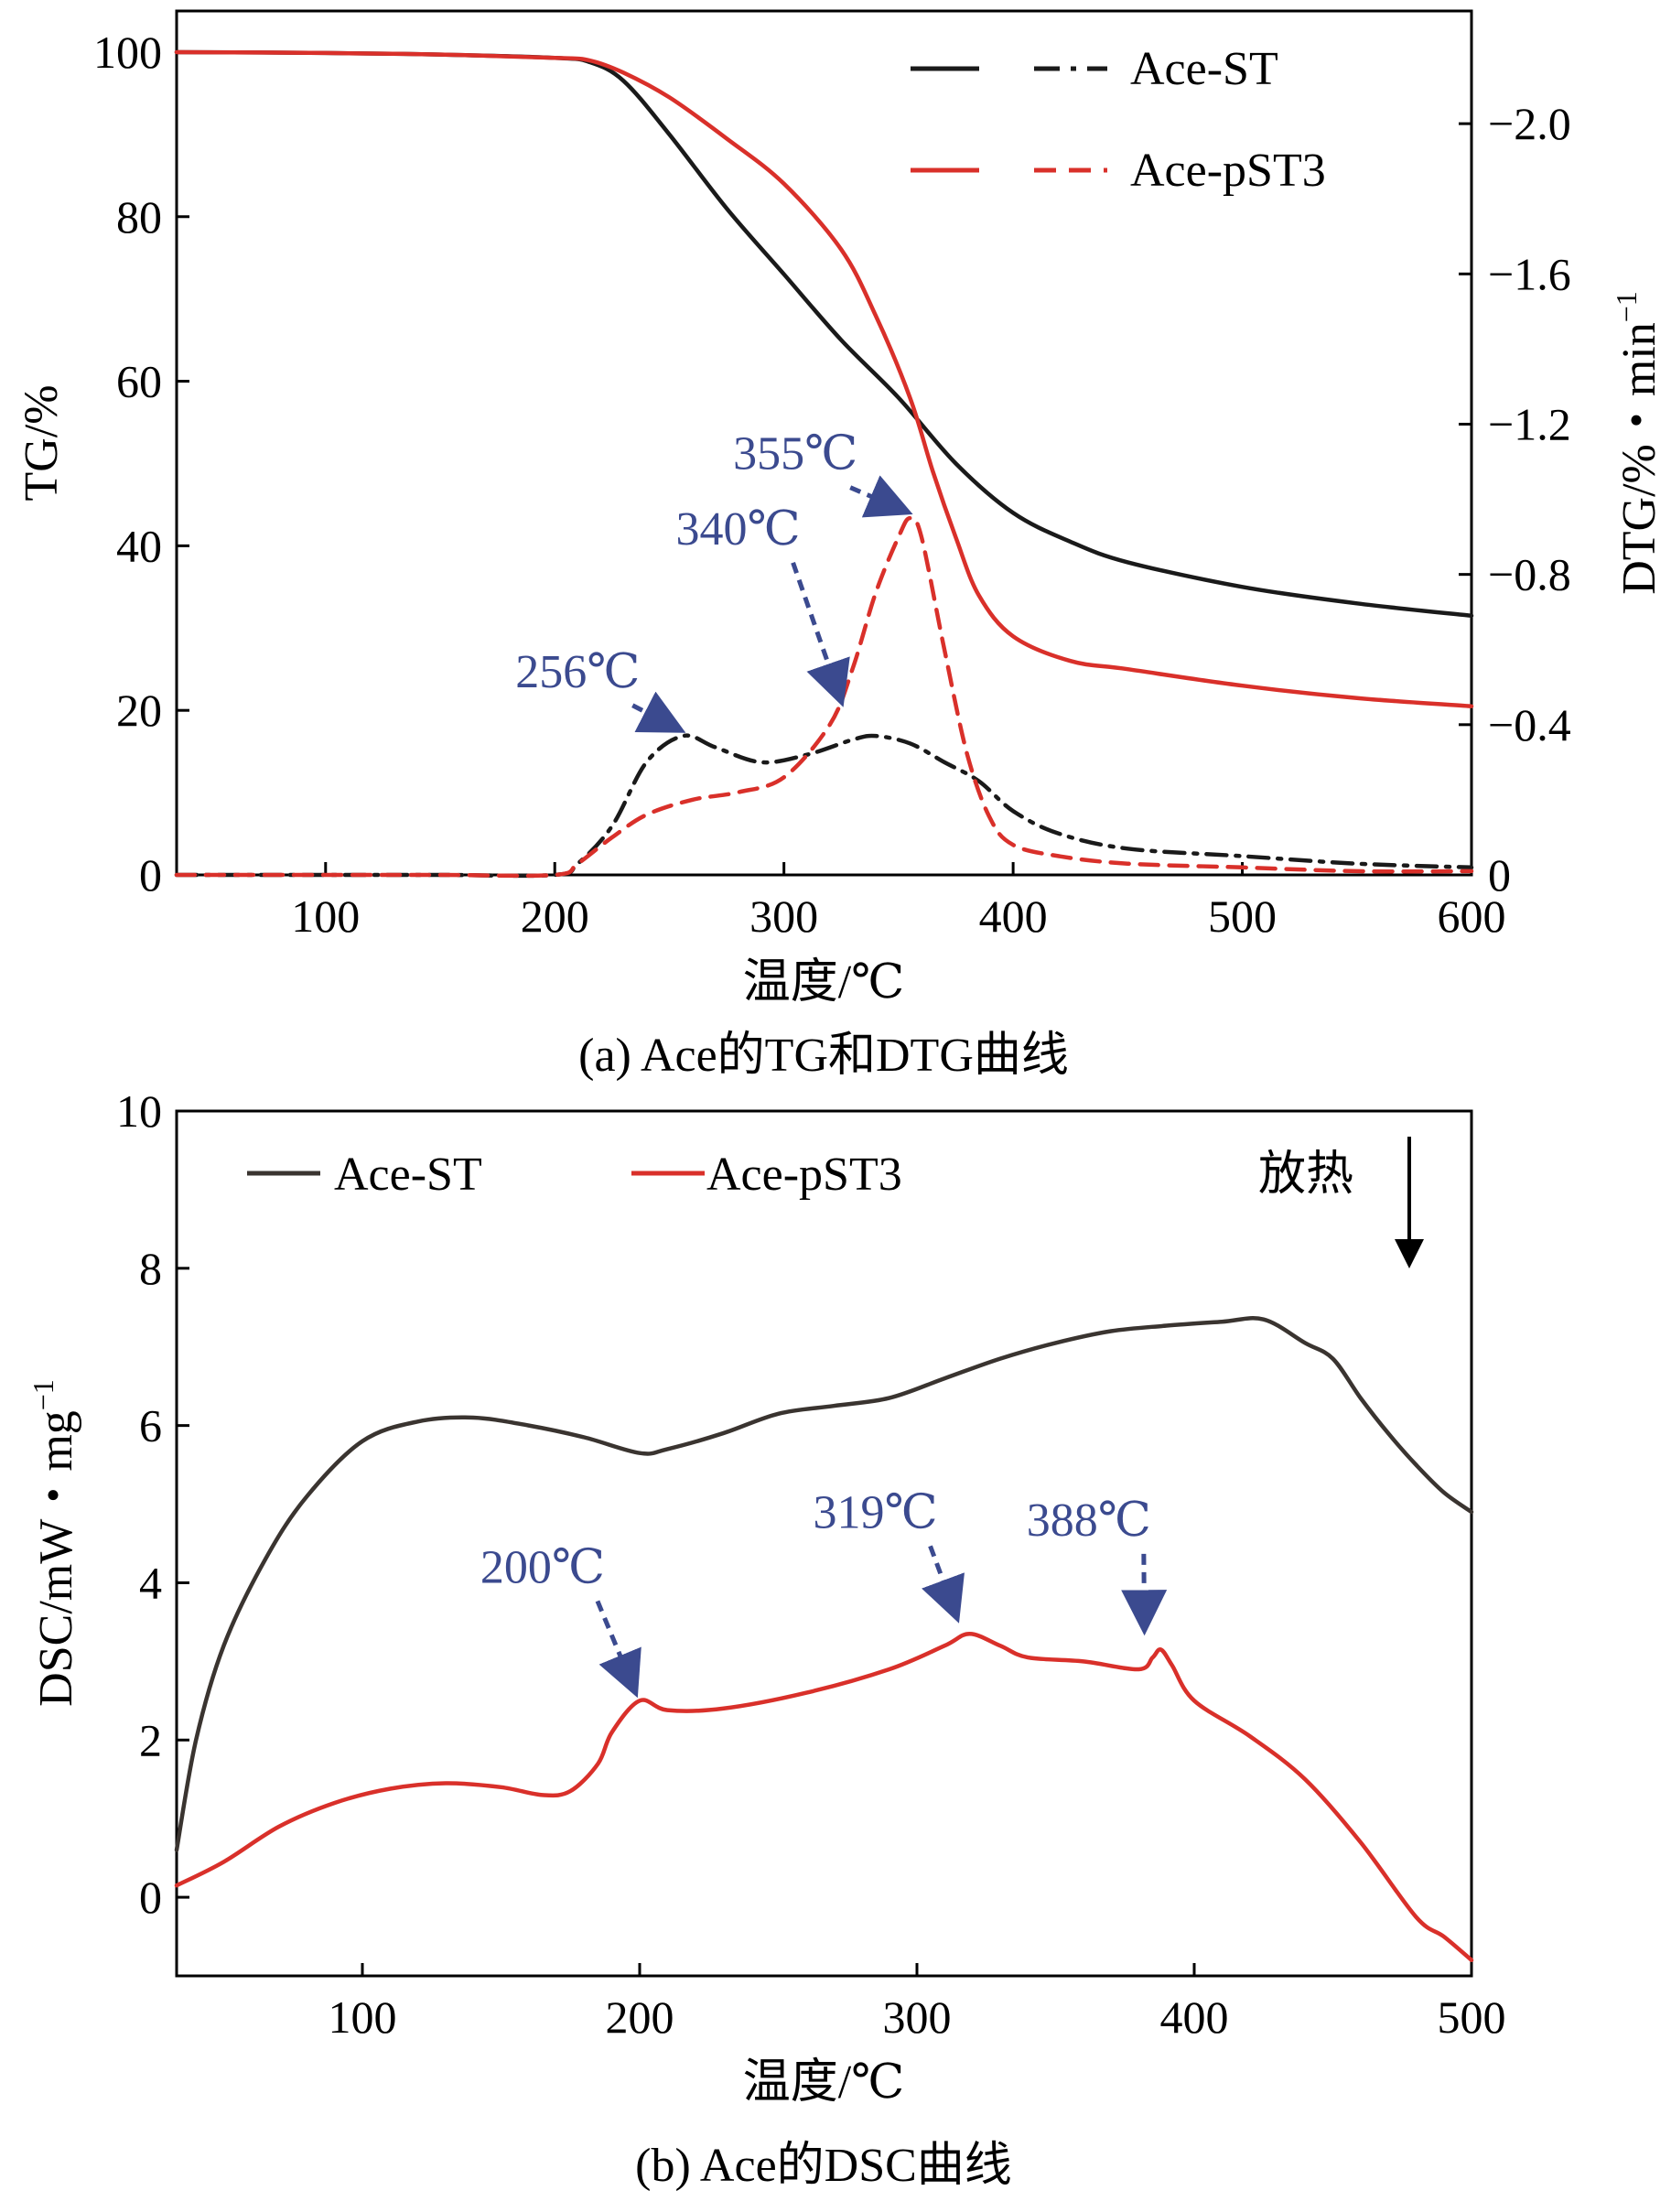  I want to click on y2-axis-title-sup-a: −1, so click(1626, 306).